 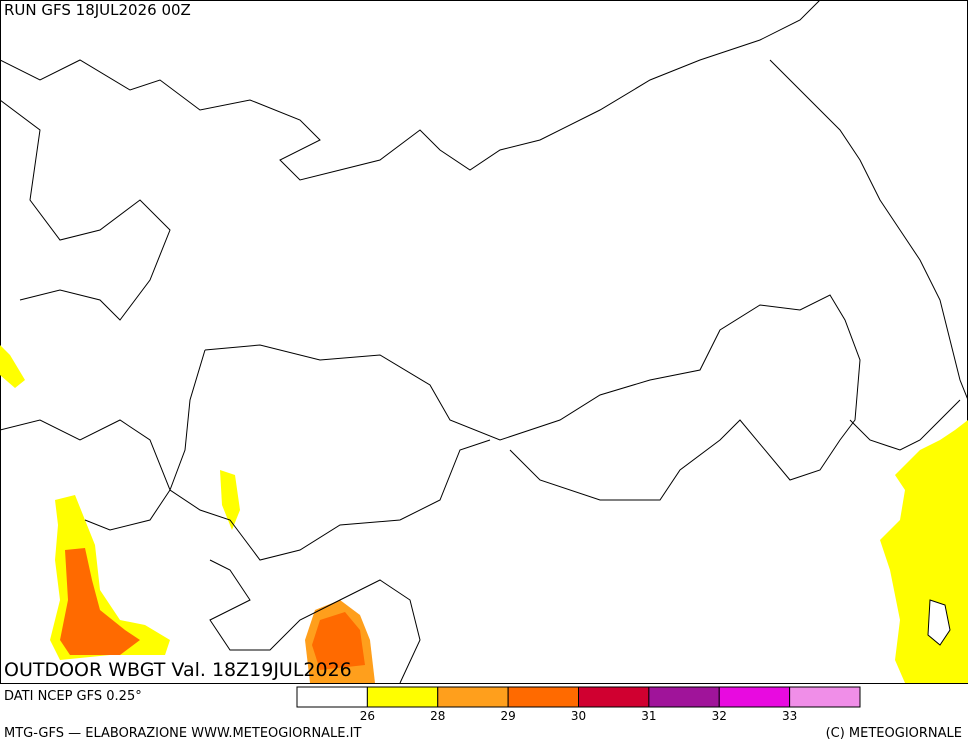 What do you see at coordinates (578, 716) in the screenshot?
I see `legend-tick-label: 30` at bounding box center [578, 716].